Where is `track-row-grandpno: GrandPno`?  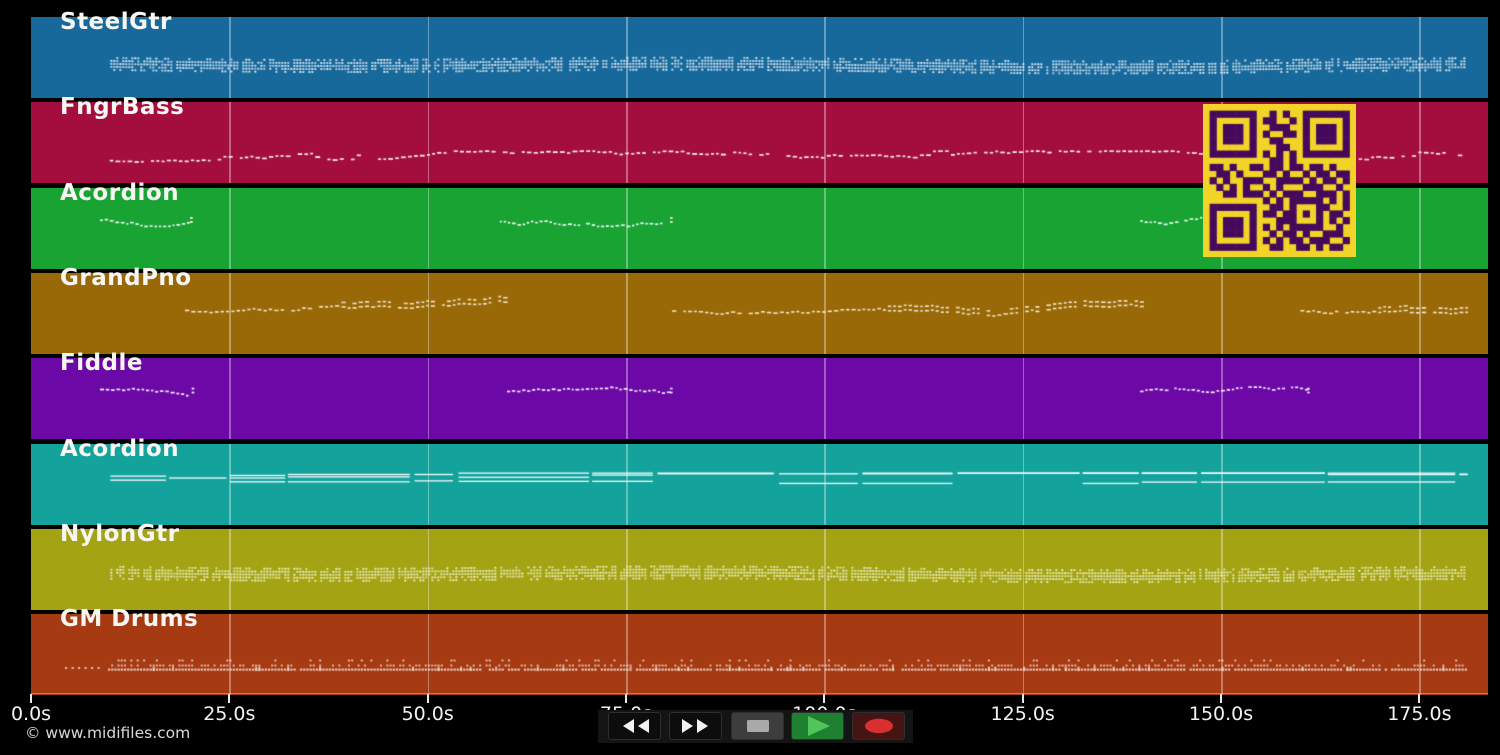
track-row-grandpno: GrandPno is located at coordinates (759, 309).